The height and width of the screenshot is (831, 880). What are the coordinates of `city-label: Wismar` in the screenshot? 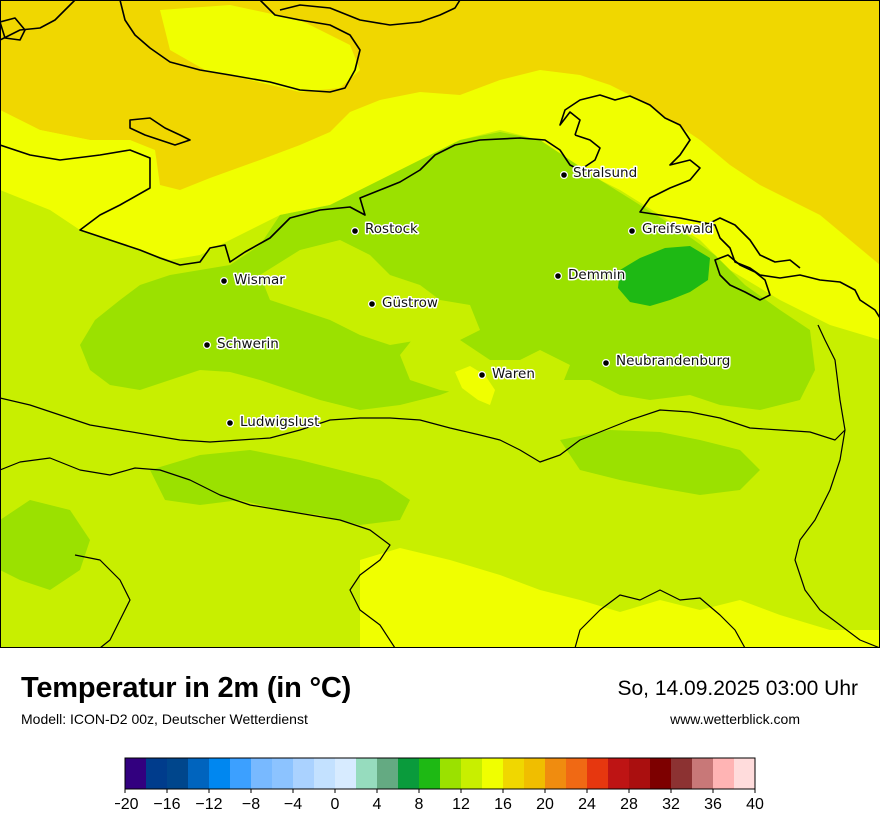 It's located at (259, 280).